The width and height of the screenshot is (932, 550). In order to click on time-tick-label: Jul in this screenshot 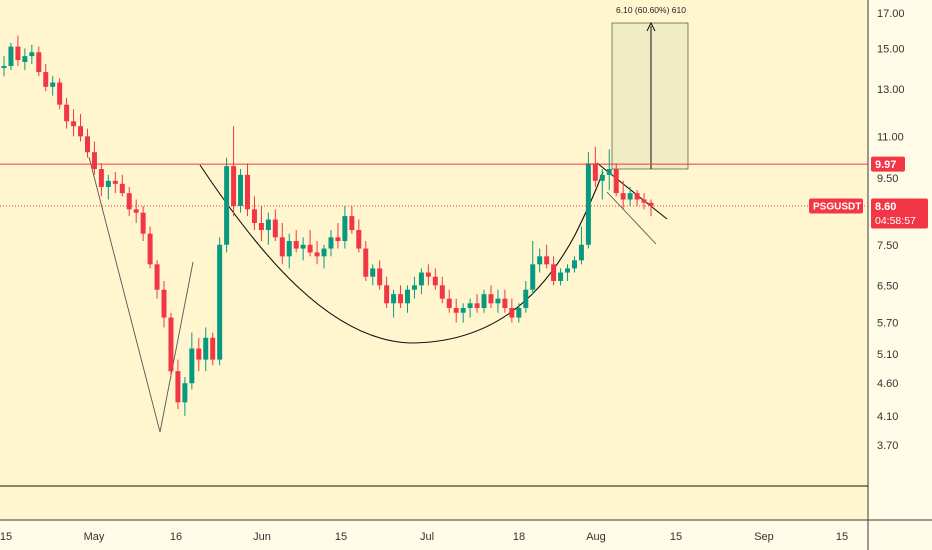, I will do `click(427, 537)`.